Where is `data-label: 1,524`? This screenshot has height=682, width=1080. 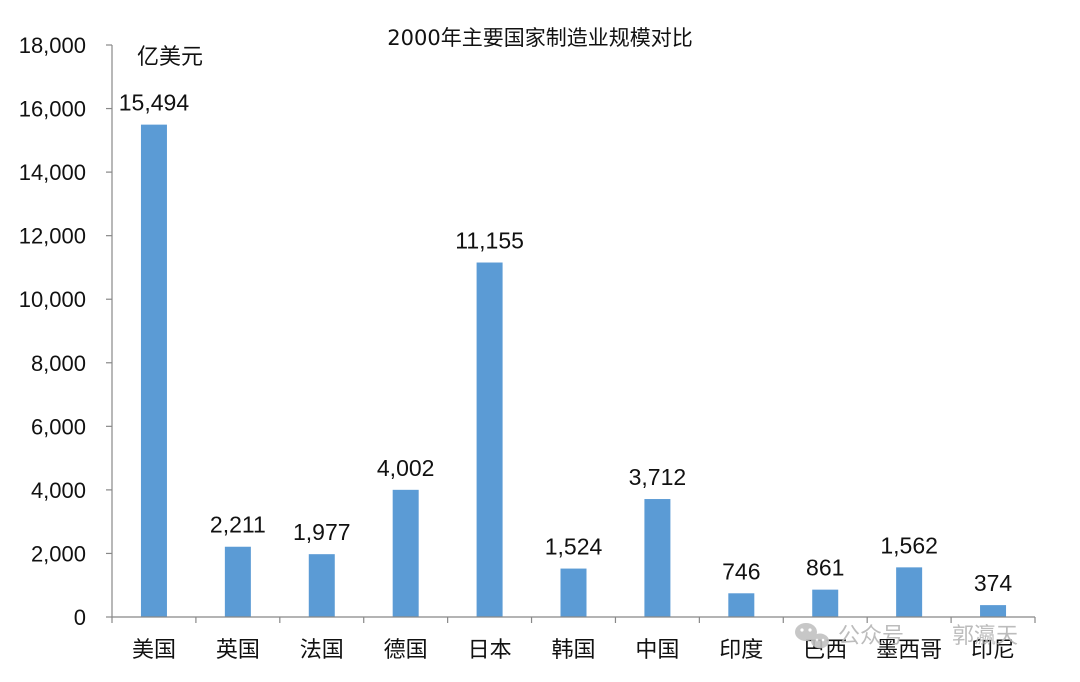
data-label: 1,524 is located at coordinates (574, 547).